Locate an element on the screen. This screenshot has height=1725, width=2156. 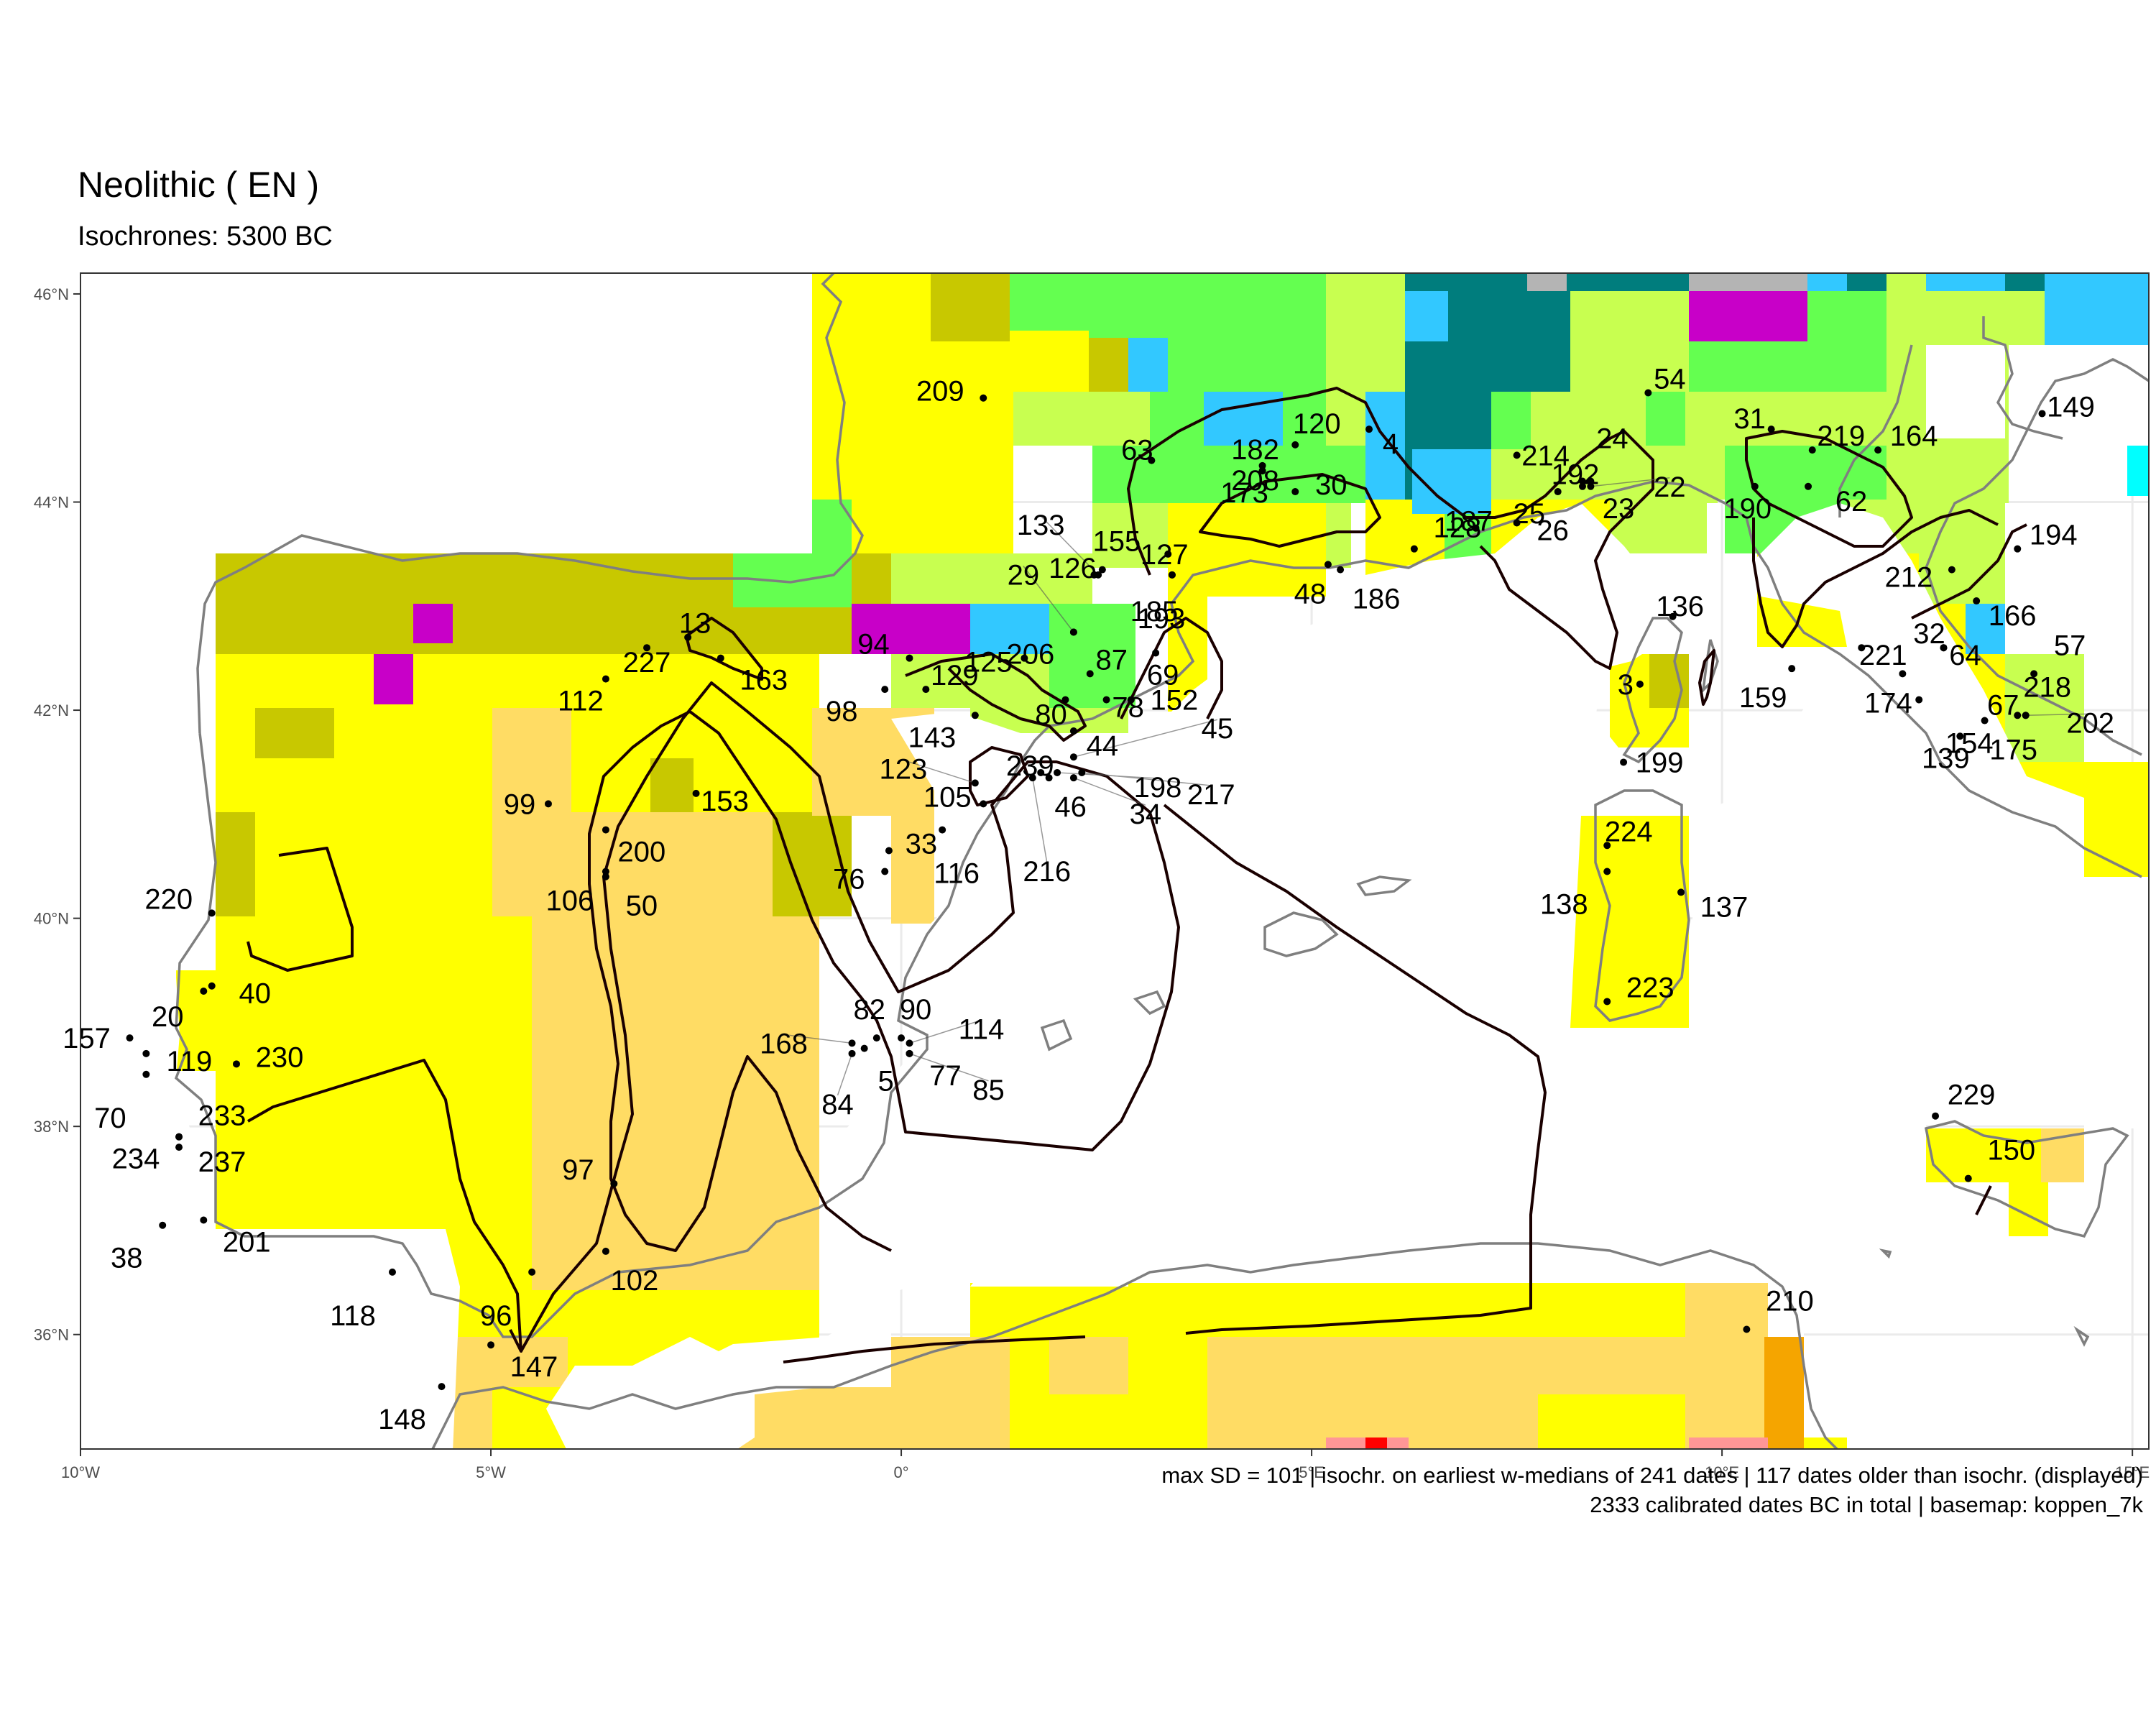
site-label: 239 is located at coordinates (1030, 766).